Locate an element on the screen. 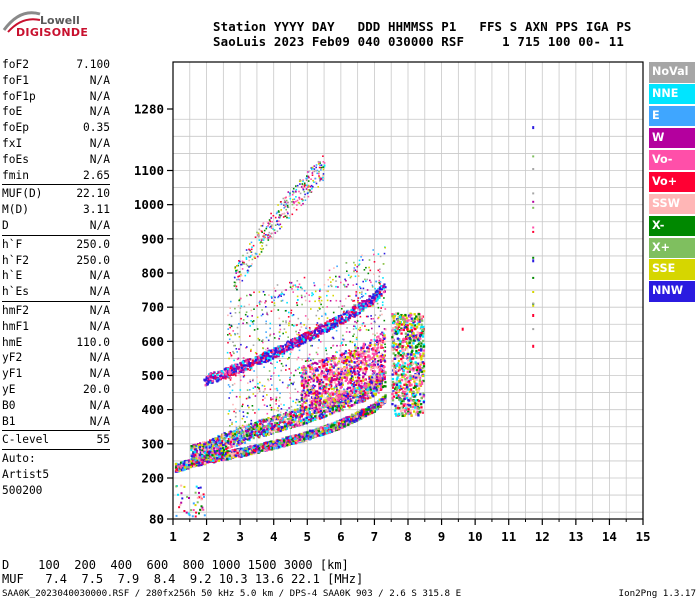 The height and width of the screenshot is (600, 700). param-row: B1 N/A is located at coordinates (56, 422).